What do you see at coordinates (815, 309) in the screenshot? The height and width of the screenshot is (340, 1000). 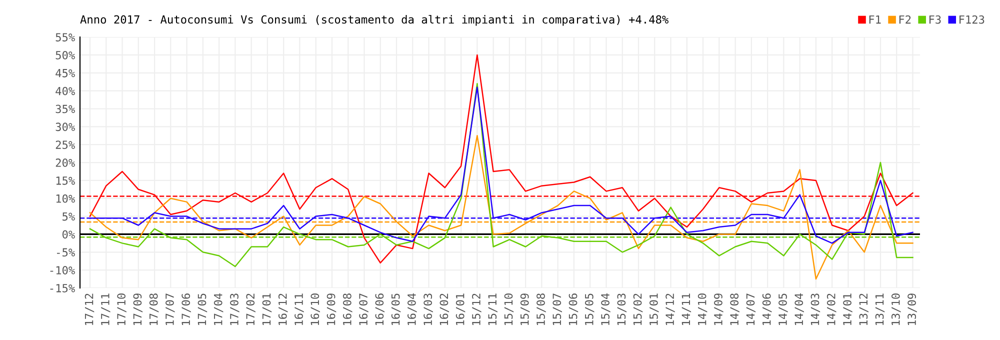 I see `x-tick-label: 14/03` at bounding box center [815, 309].